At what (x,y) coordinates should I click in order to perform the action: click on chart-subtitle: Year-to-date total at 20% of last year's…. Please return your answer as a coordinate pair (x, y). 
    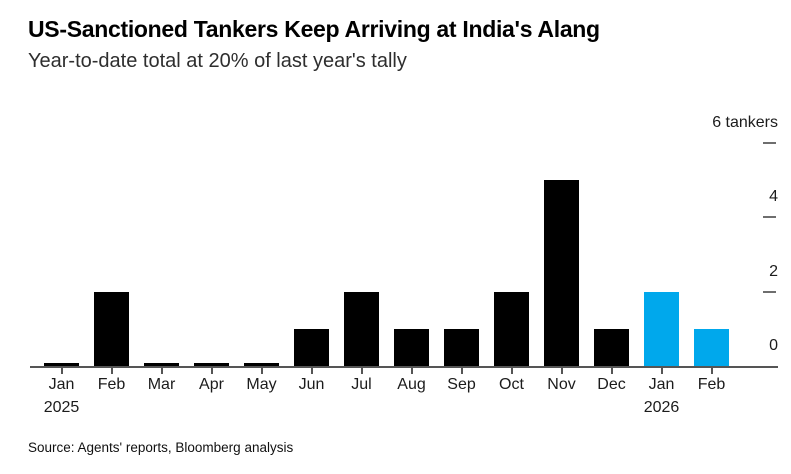
    Looking at the image, I should click on (217, 61).